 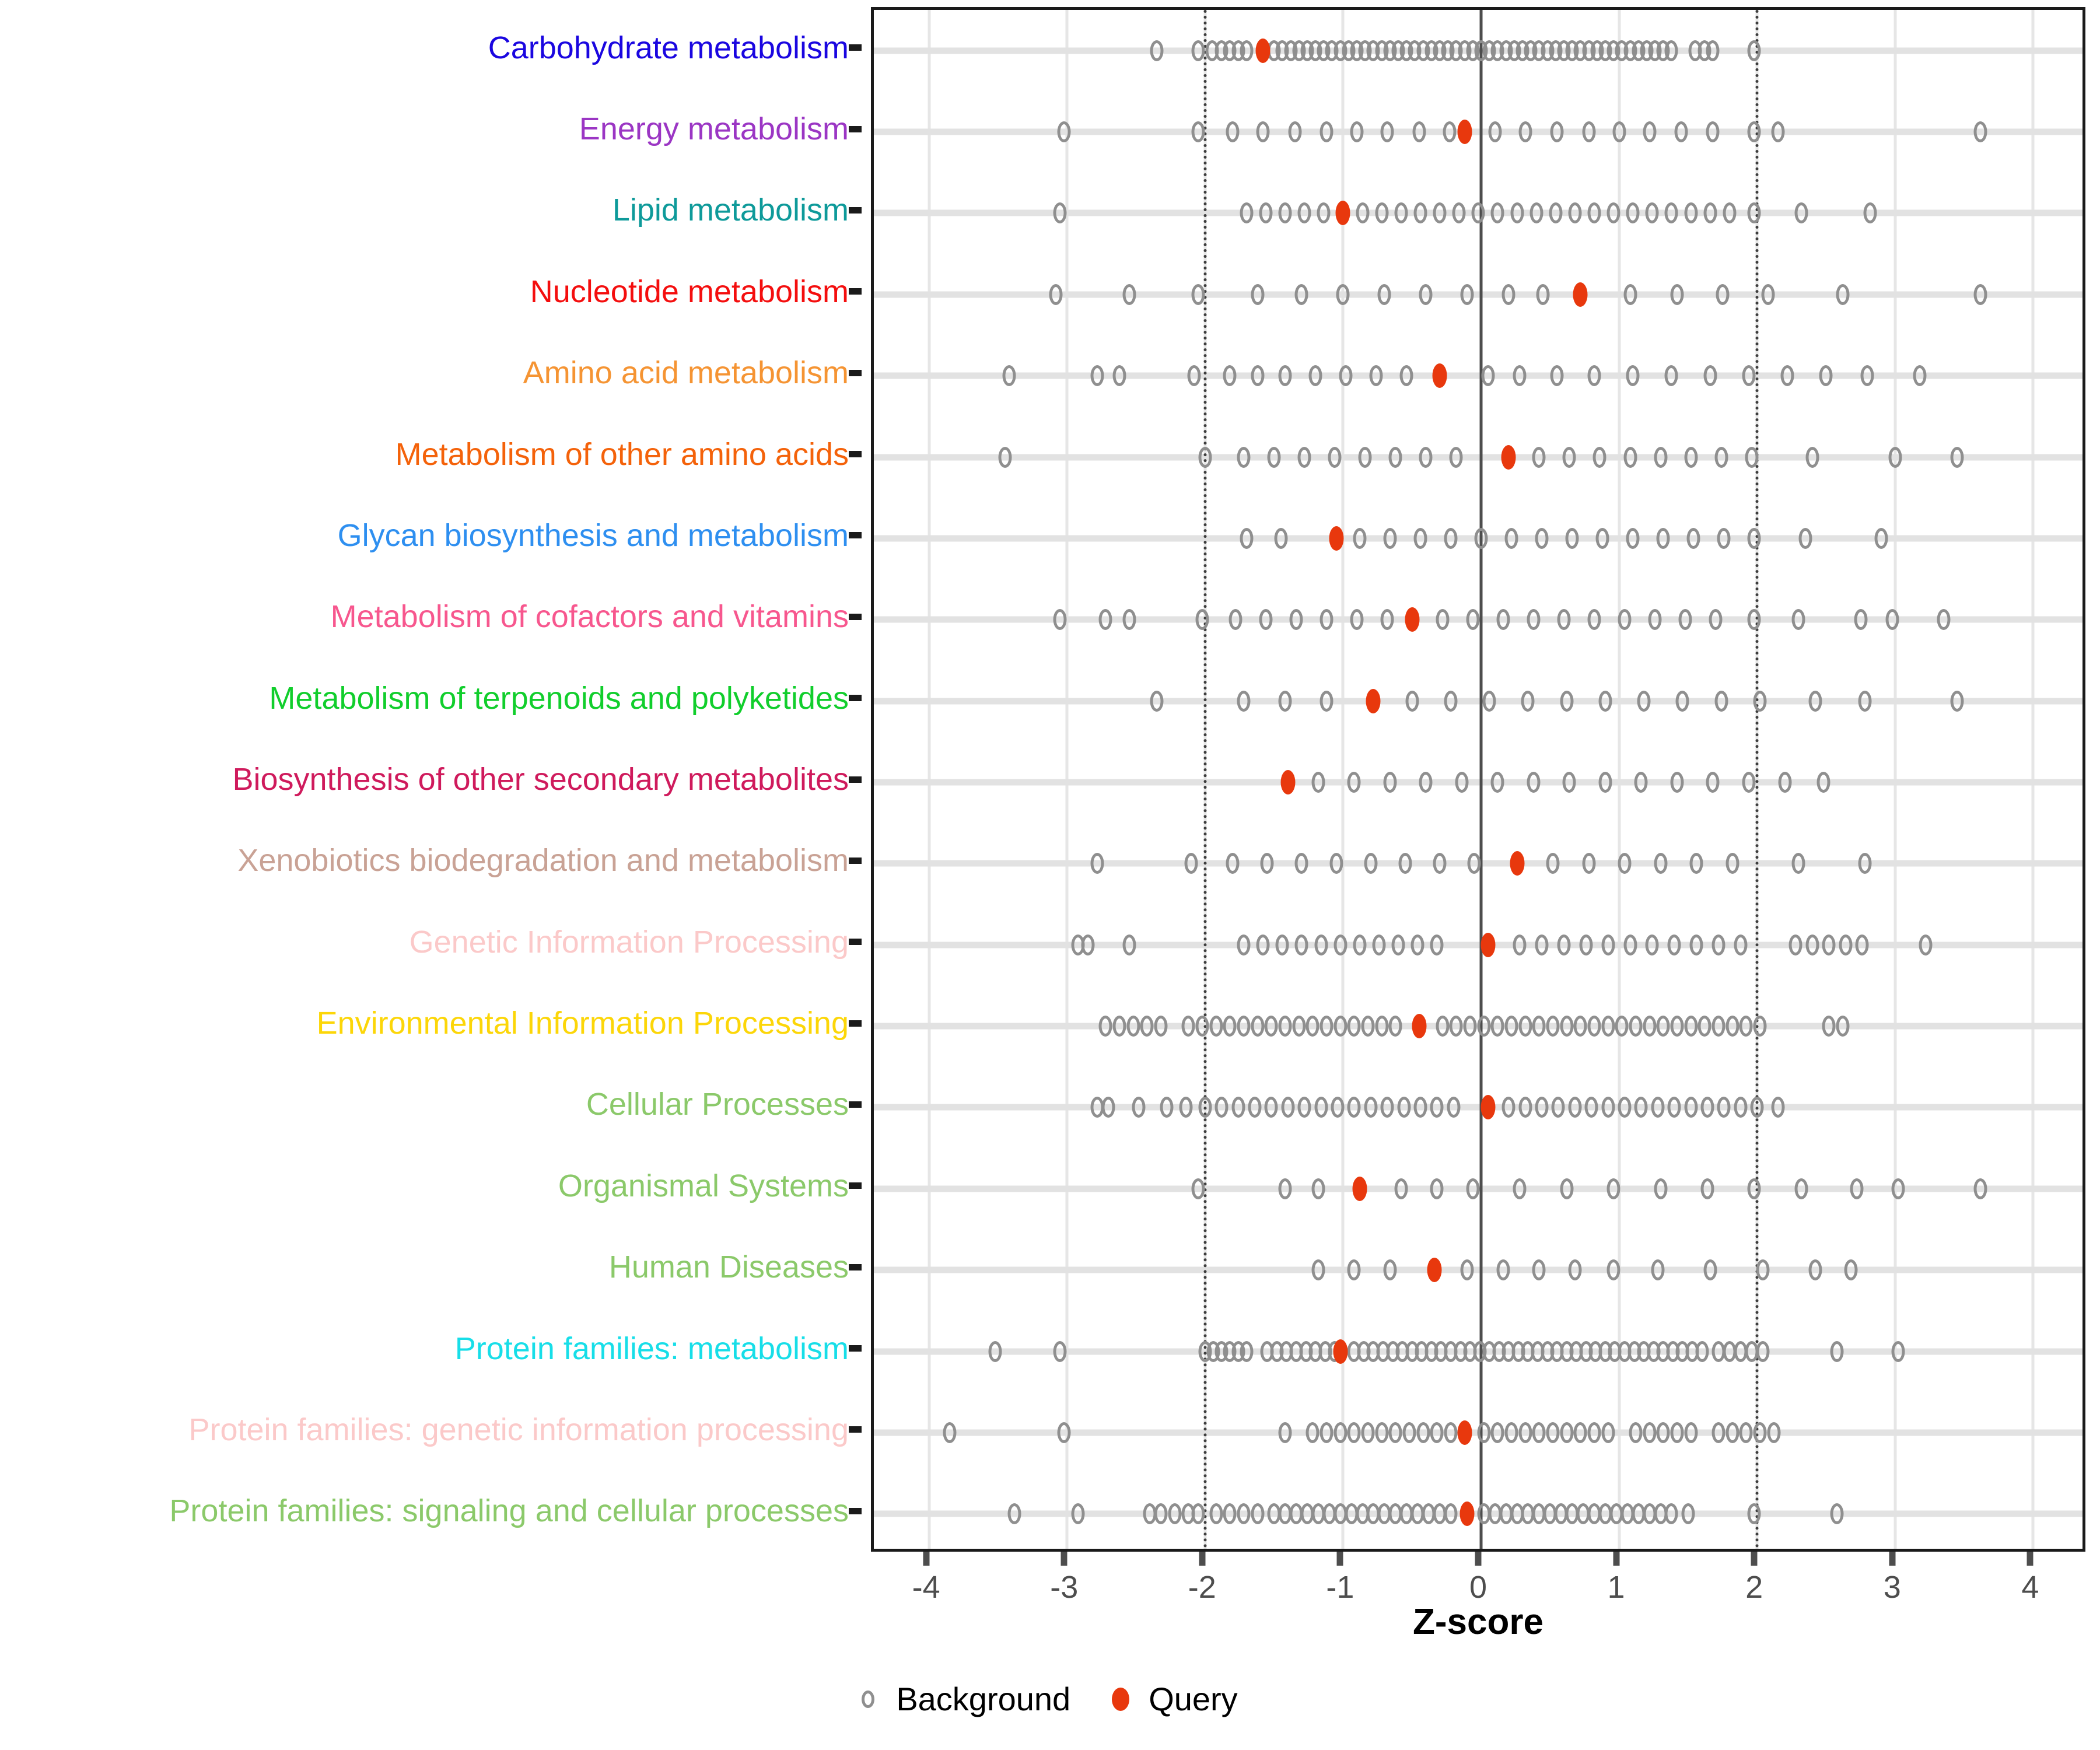 I want to click on x-axis-tick-label: -3, so click(x=1064, y=1587).